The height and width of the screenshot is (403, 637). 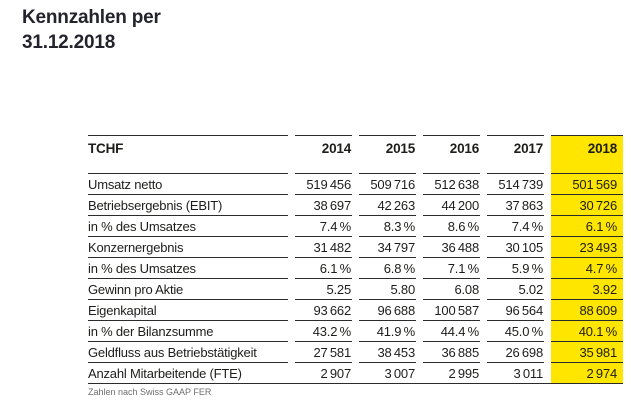 I want to click on row-label: Konzernergebnis, so click(x=188, y=246).